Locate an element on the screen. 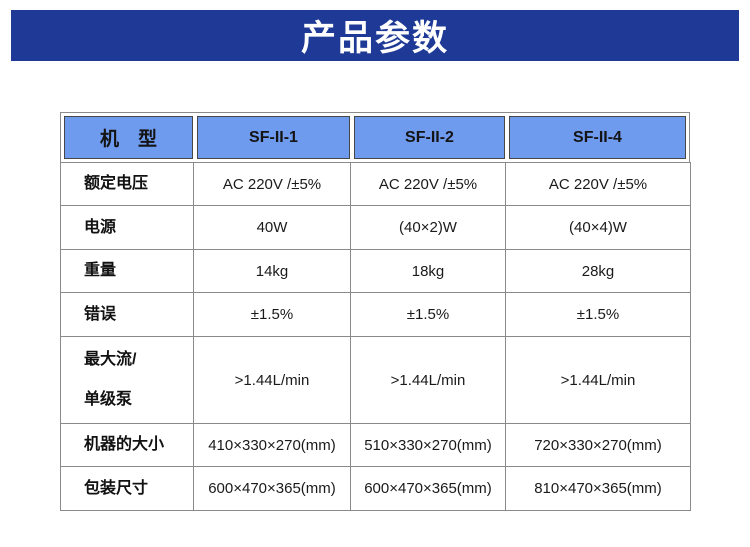 The image size is (750, 547). table-row-power: 电源 40W (40×2)W (40×4)W is located at coordinates (375, 227).